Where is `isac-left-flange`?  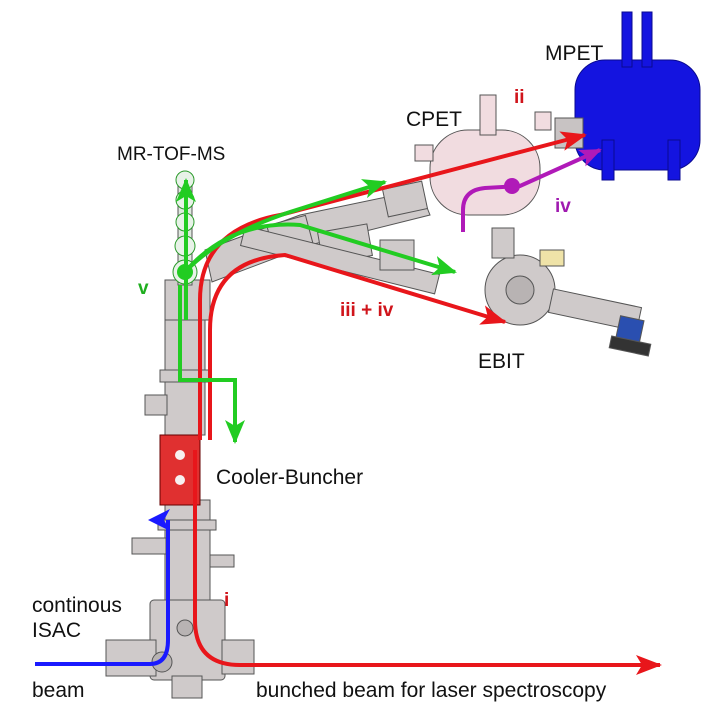 isac-left-flange is located at coordinates (131, 658).